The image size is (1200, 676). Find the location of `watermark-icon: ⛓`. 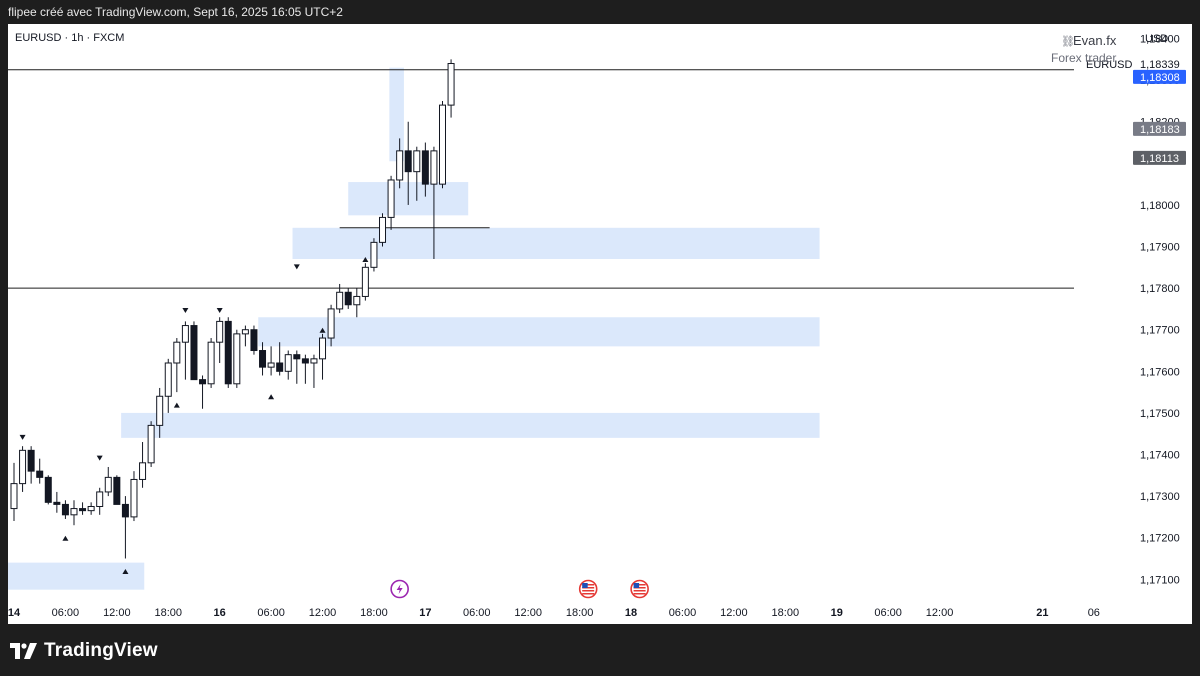

watermark-icon: ⛓ is located at coordinates (1068, 41).